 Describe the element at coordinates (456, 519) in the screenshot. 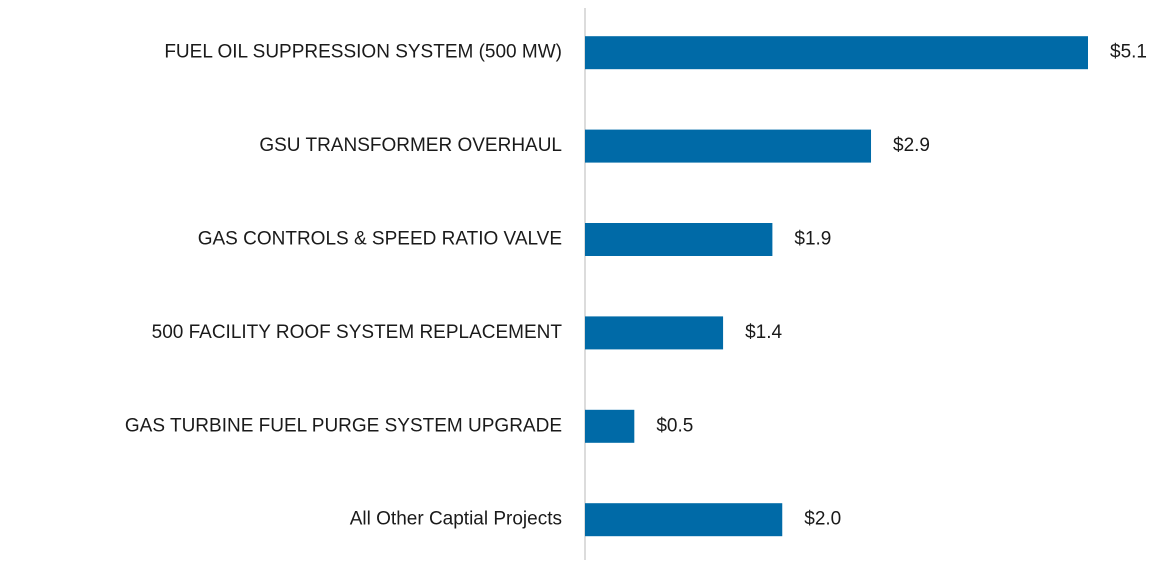

I see `category-label: All Other Captial Projects` at that location.